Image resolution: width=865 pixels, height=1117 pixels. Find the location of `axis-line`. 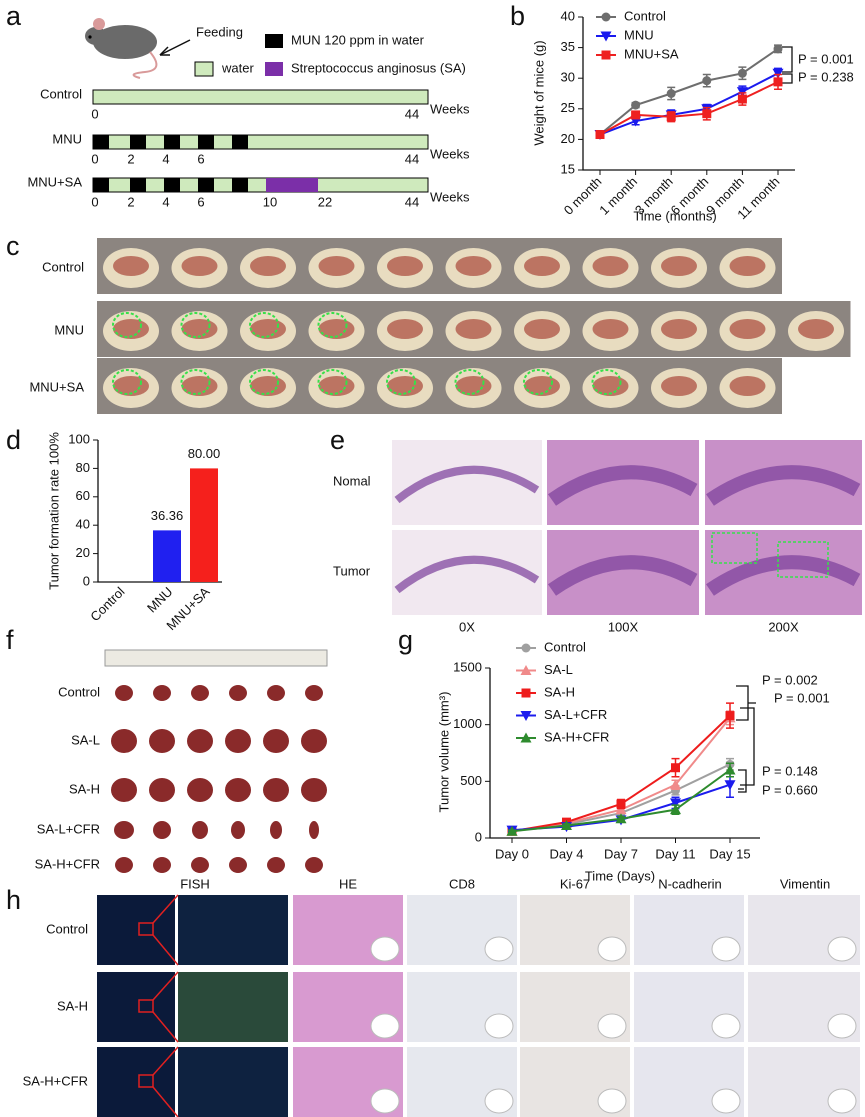

axis-line is located at coordinates (688, 94).